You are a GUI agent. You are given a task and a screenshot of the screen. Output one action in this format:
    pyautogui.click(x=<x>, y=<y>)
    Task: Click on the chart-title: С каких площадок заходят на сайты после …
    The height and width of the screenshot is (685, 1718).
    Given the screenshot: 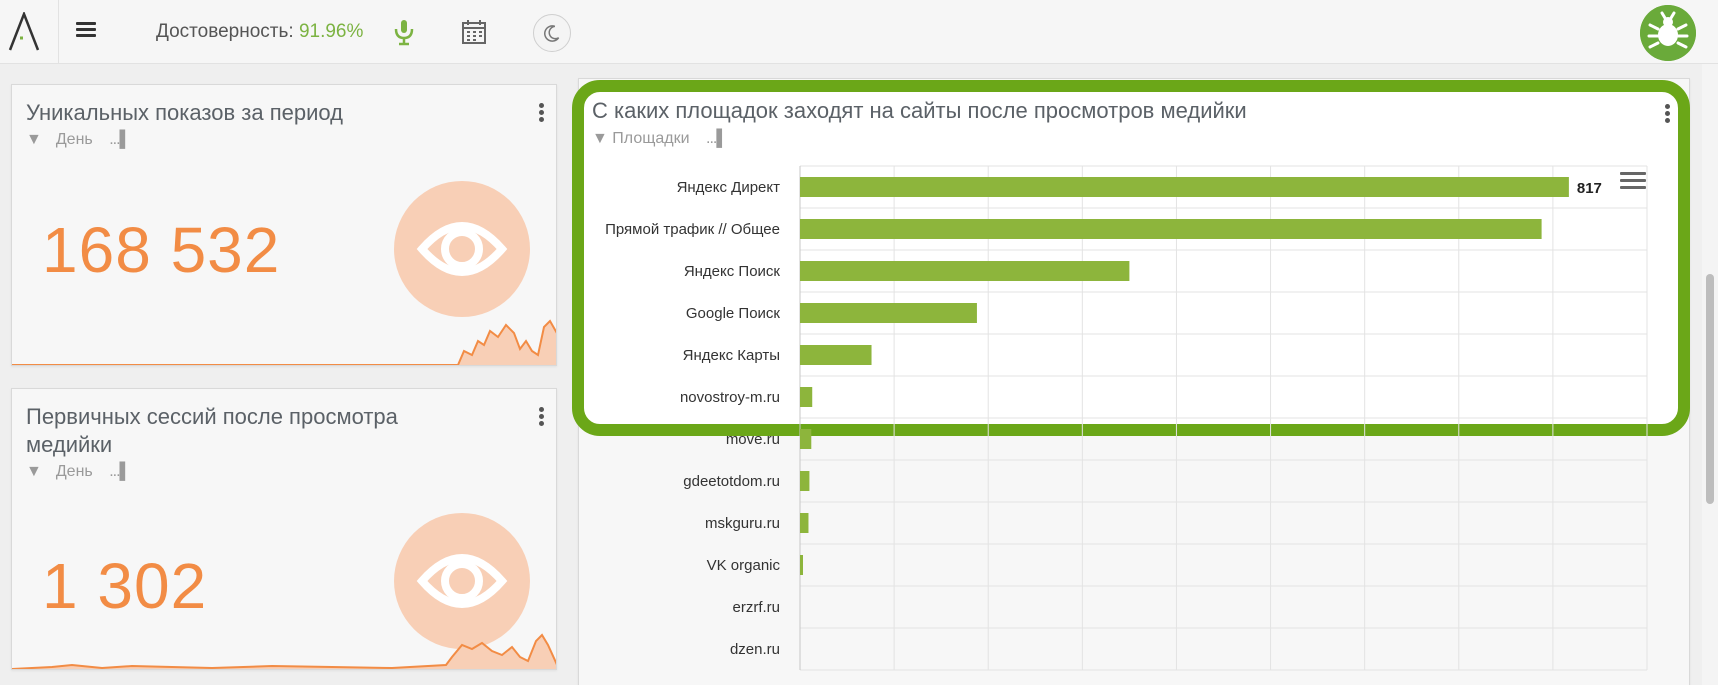 What is the action you would take?
    pyautogui.click(x=919, y=110)
    